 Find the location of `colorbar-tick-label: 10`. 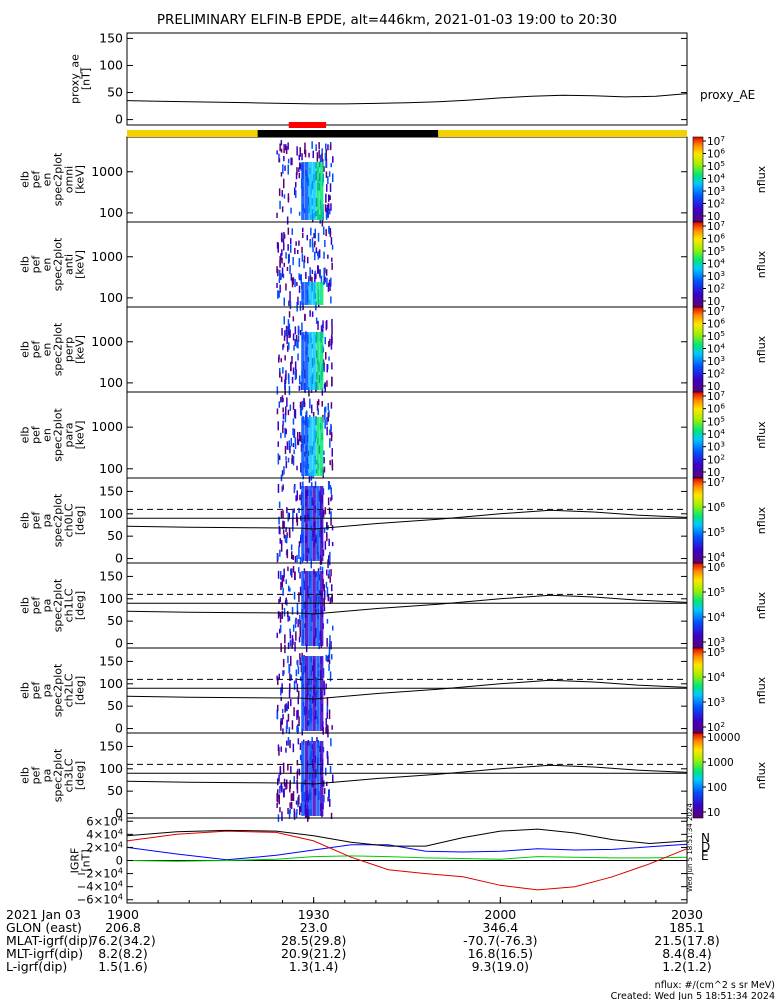

colorbar-tick-label: 10 is located at coordinates (713, 473).